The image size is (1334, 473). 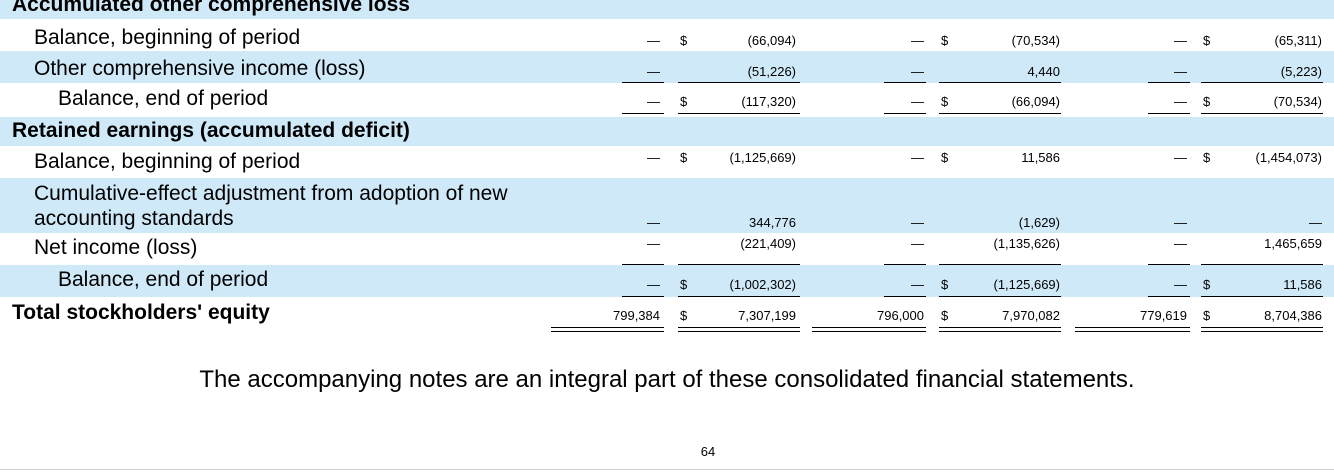 I want to click on section-title: Retained earnings (accumulated deficit), so click(x=211, y=130).